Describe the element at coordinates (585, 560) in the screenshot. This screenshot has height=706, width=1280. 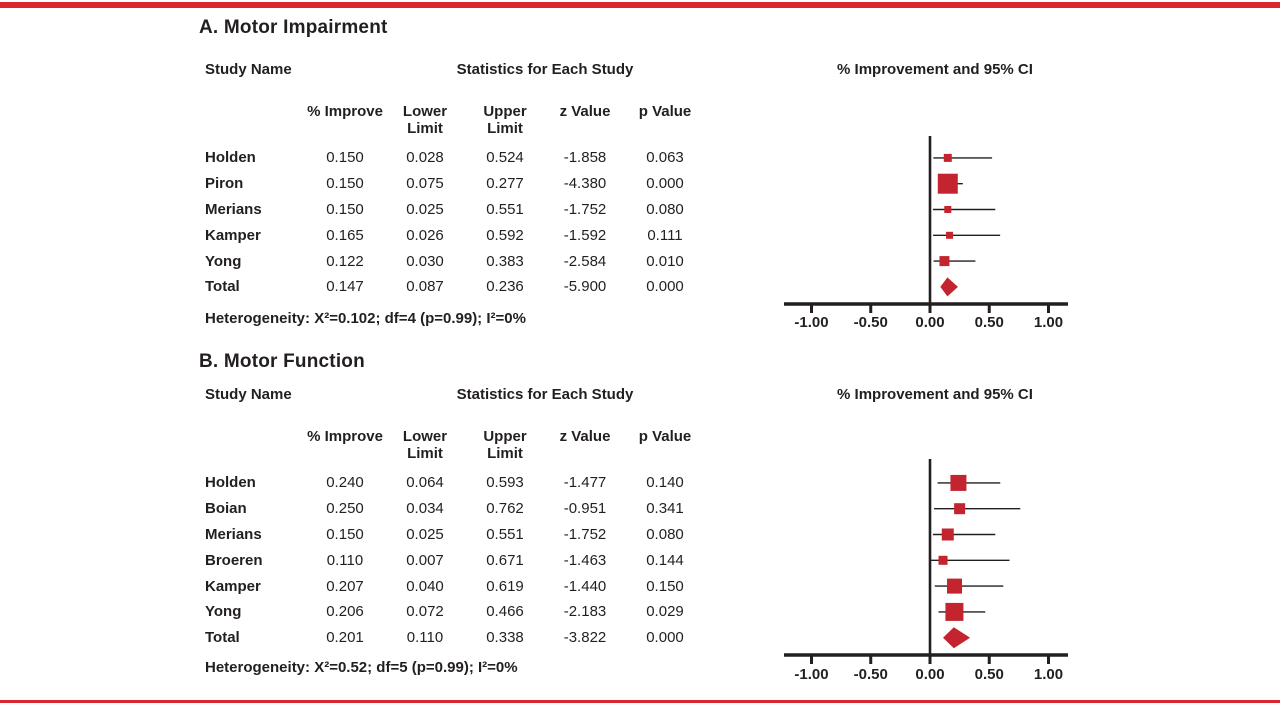
I see `value-cell: -1.463` at that location.